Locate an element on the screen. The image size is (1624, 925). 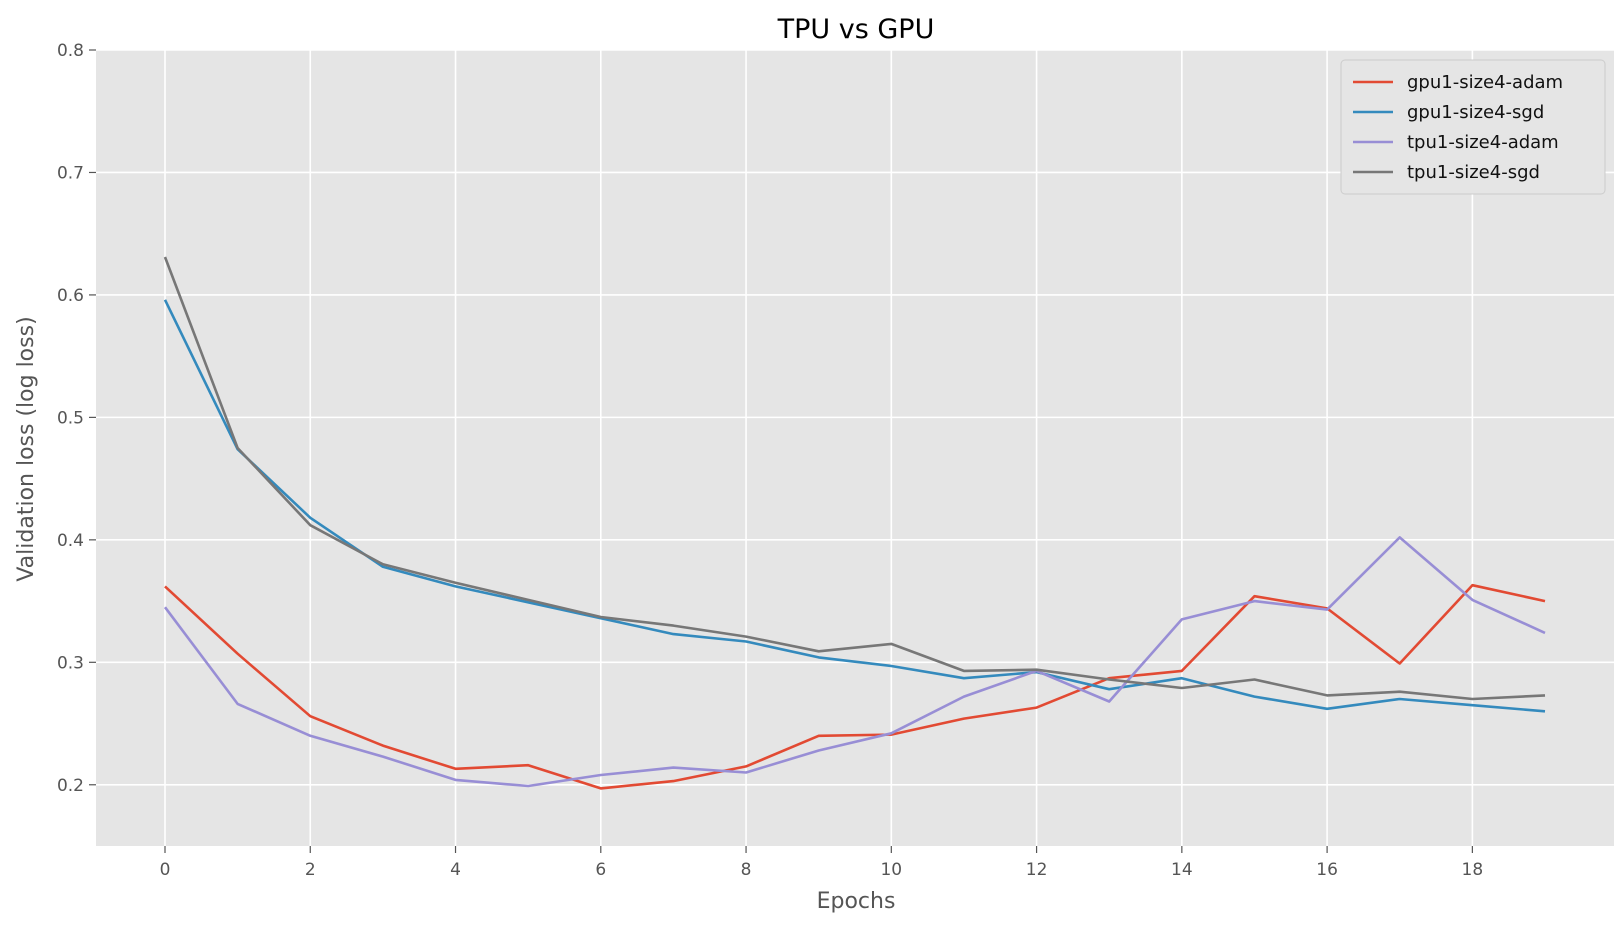
x-axis-label: Epochs is located at coordinates (856, 901).